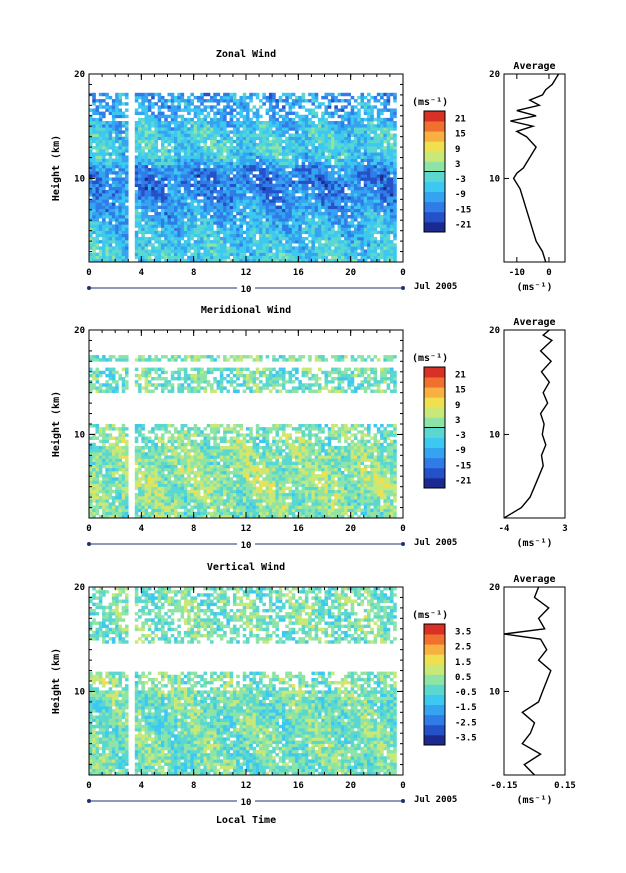 The height and width of the screenshot is (873, 626). What do you see at coordinates (434, 156) in the screenshot?
I see `colorbar-segment` at bounding box center [434, 156].